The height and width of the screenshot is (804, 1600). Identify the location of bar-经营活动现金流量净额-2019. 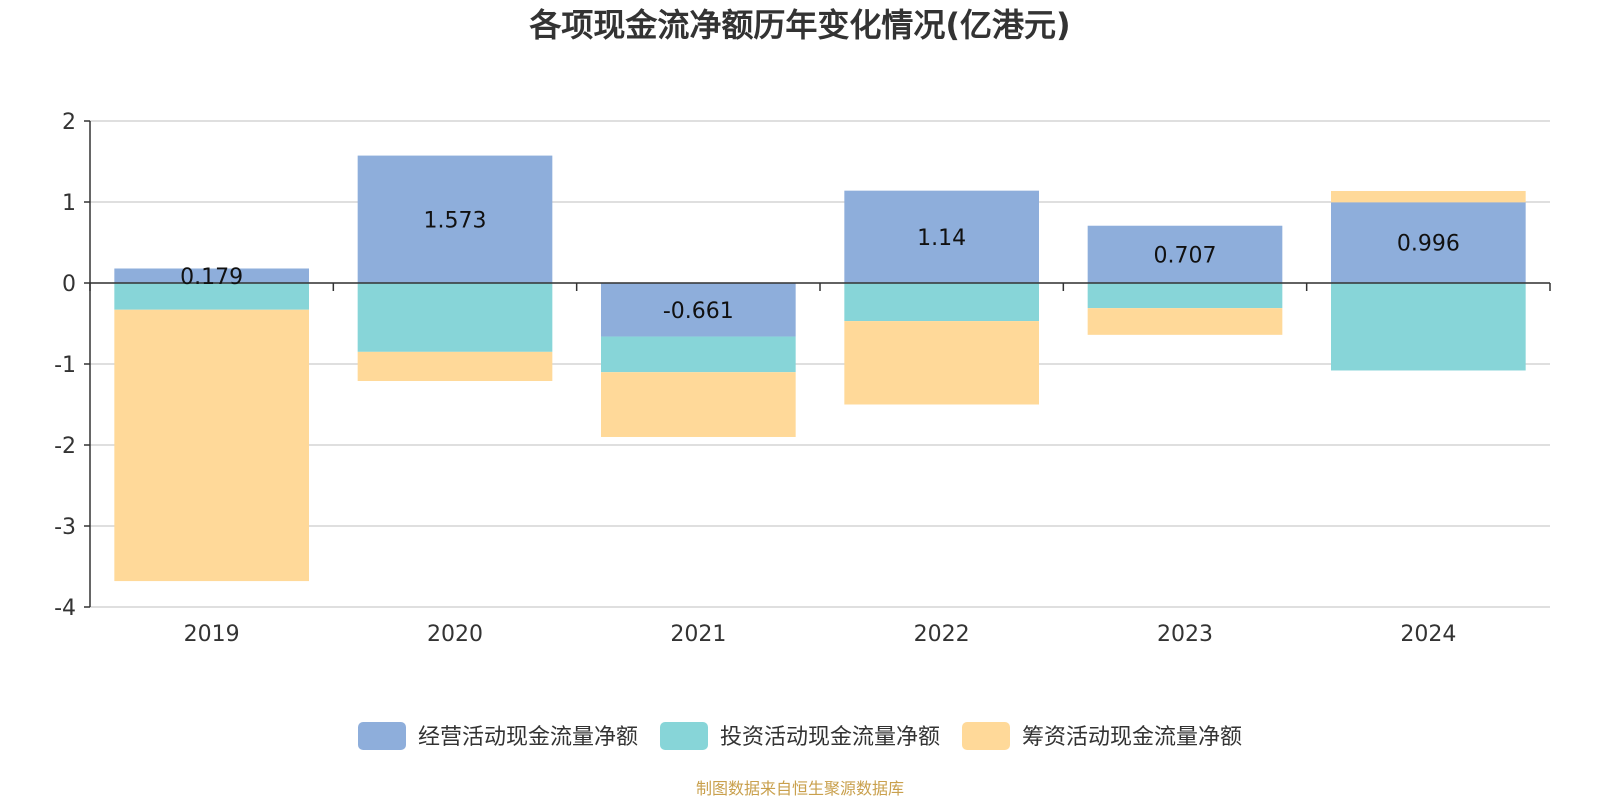
(211, 275).